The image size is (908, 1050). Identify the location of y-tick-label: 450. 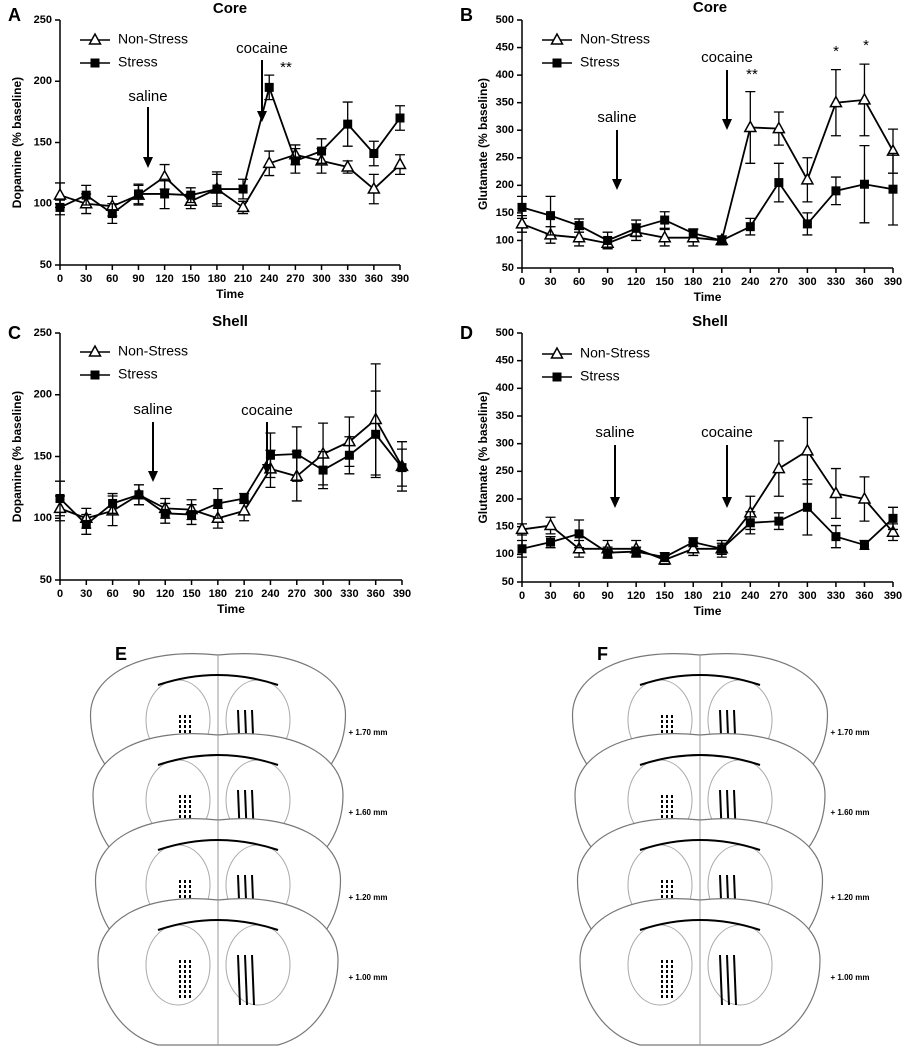
(505, 361).